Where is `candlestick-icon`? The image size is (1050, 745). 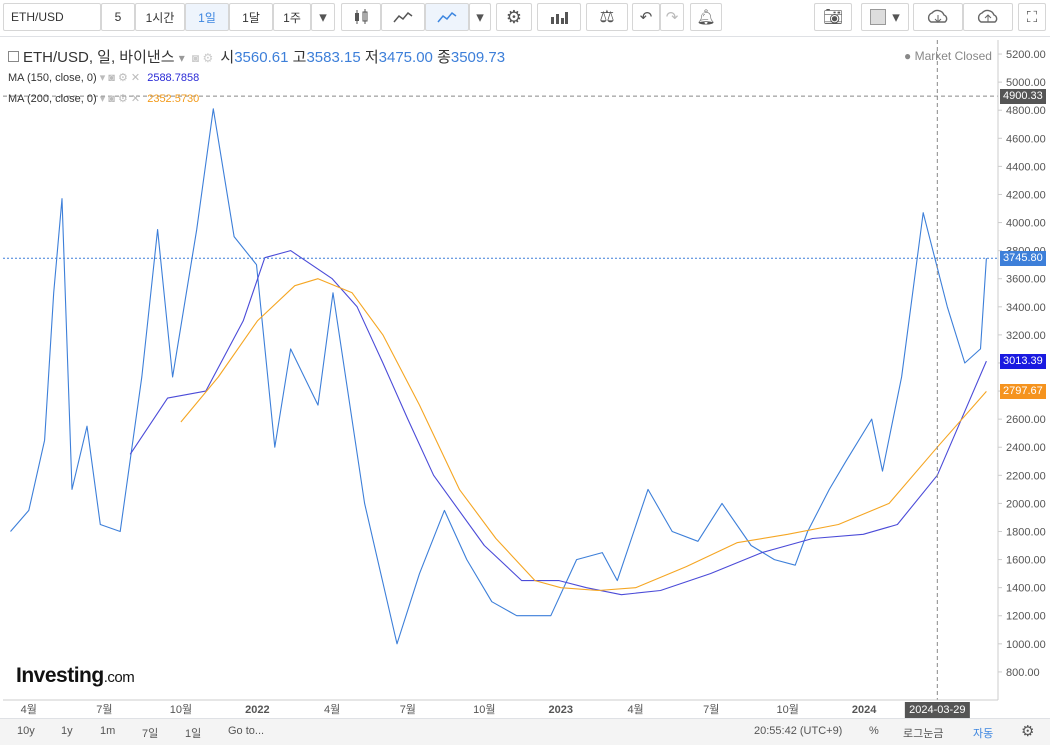
candlestick-icon is located at coordinates (361, 17).